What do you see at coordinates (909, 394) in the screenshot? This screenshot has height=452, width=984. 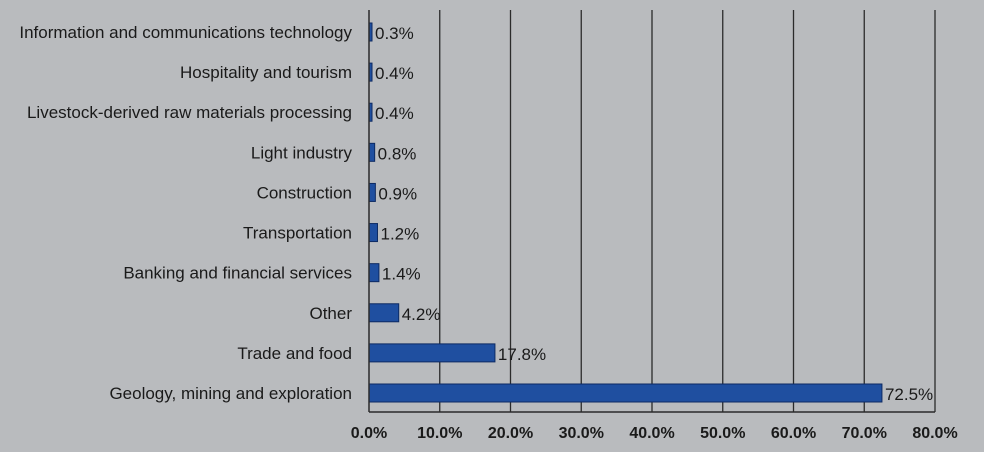 I see `data-label: 72.5%` at bounding box center [909, 394].